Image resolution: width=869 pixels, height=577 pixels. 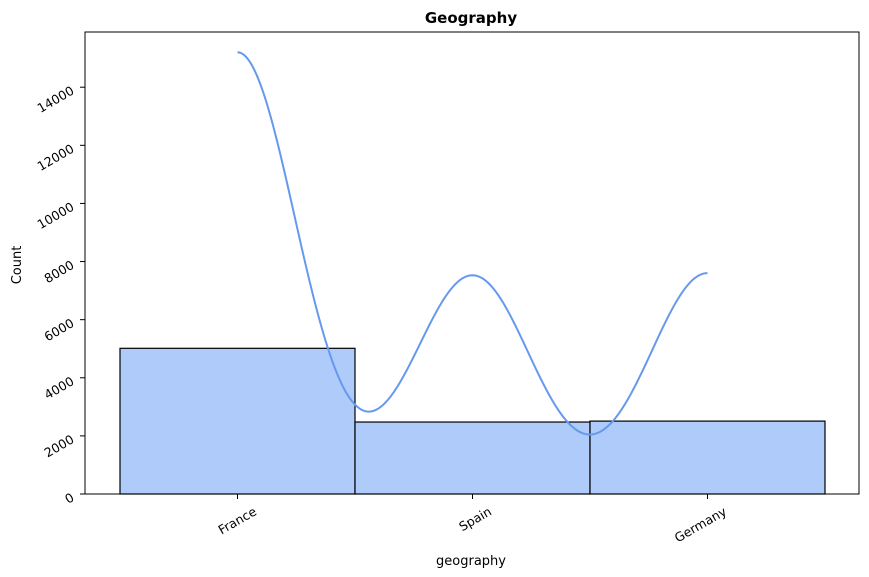 What do you see at coordinates (237, 421) in the screenshot?
I see `bar-france` at bounding box center [237, 421].